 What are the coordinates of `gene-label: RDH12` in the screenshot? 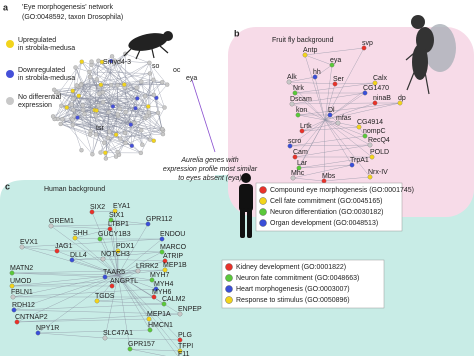 It's located at (23, 305).